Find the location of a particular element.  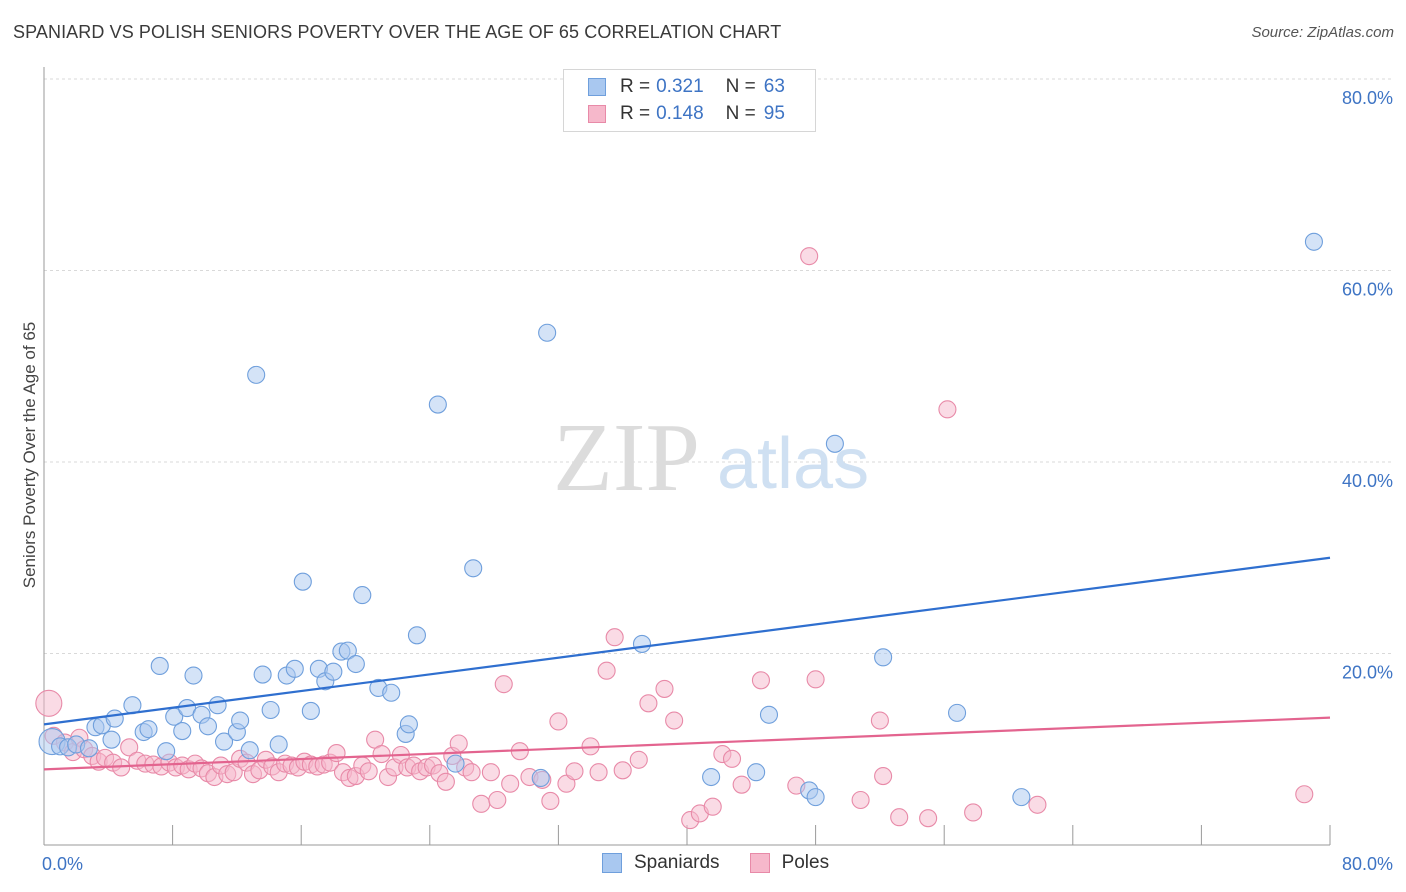

legend-r-value: 0.321 is located at coordinates (680, 86).